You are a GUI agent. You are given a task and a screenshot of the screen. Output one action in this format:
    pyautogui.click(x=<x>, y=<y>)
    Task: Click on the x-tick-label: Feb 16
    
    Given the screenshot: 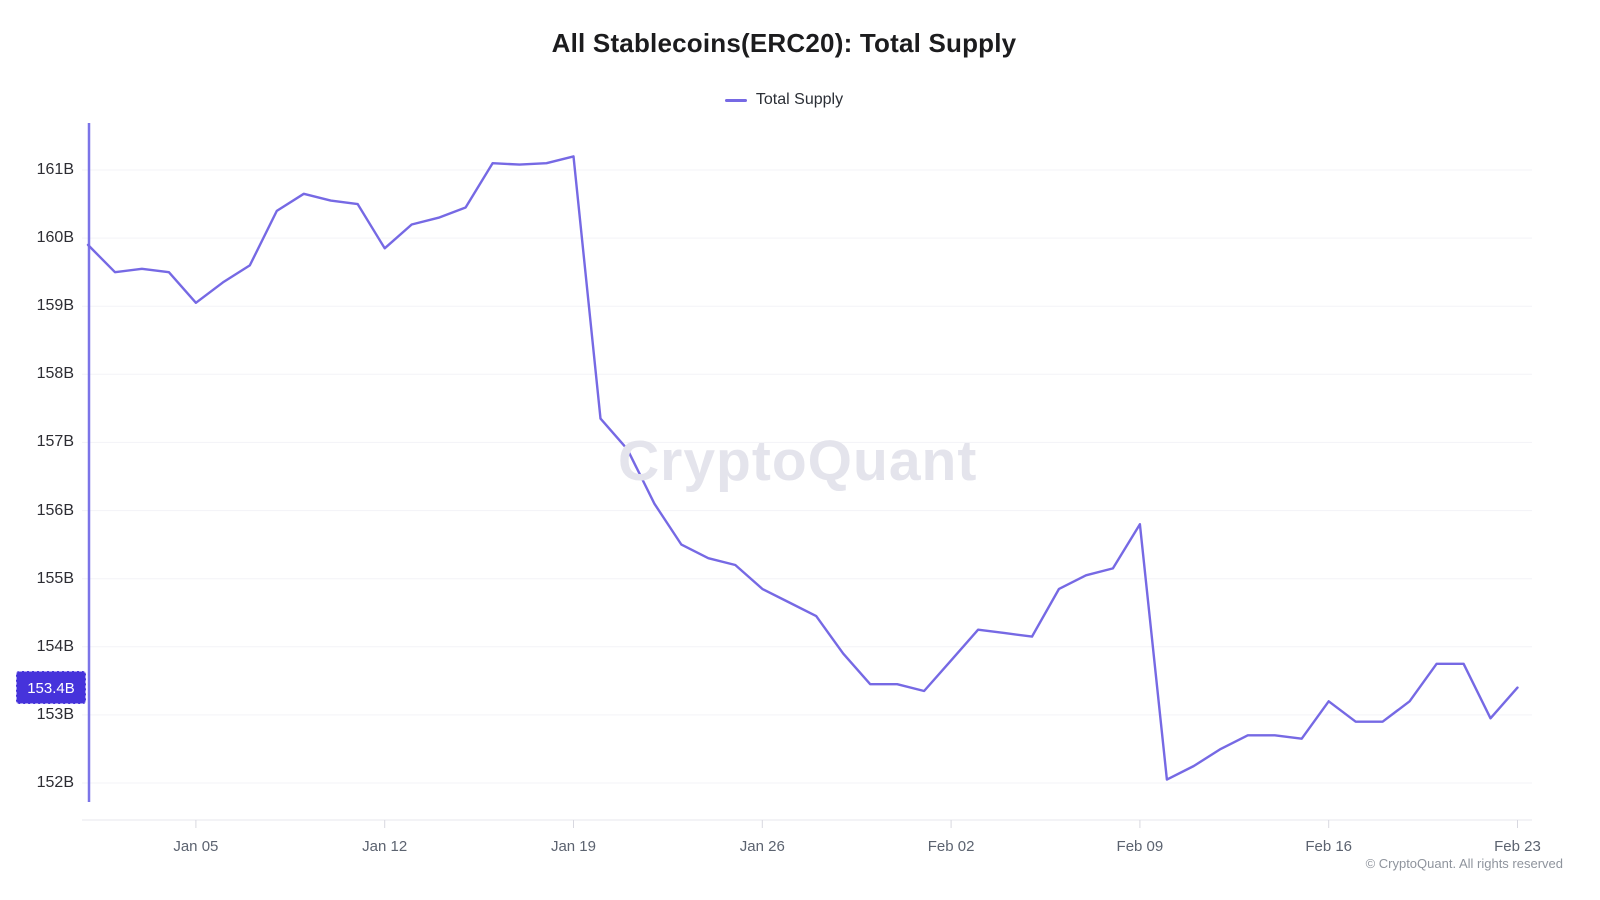 What is the action you would take?
    pyautogui.click(x=1329, y=846)
    